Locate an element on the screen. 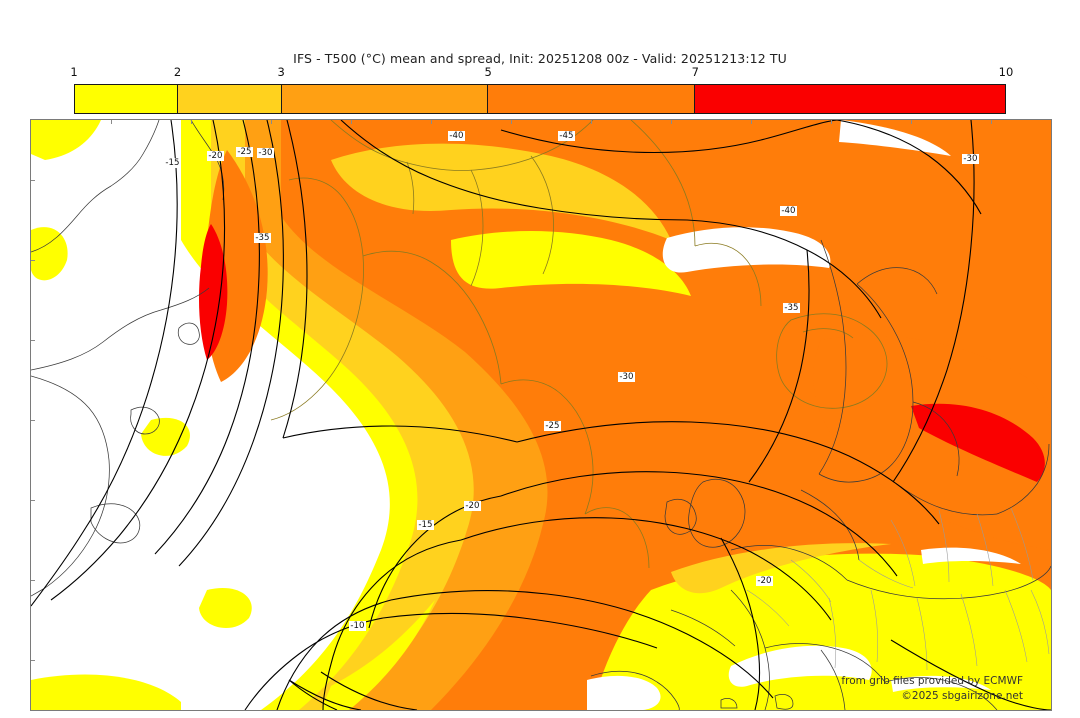  colorbar-tick-label: 3 is located at coordinates (281, 72).